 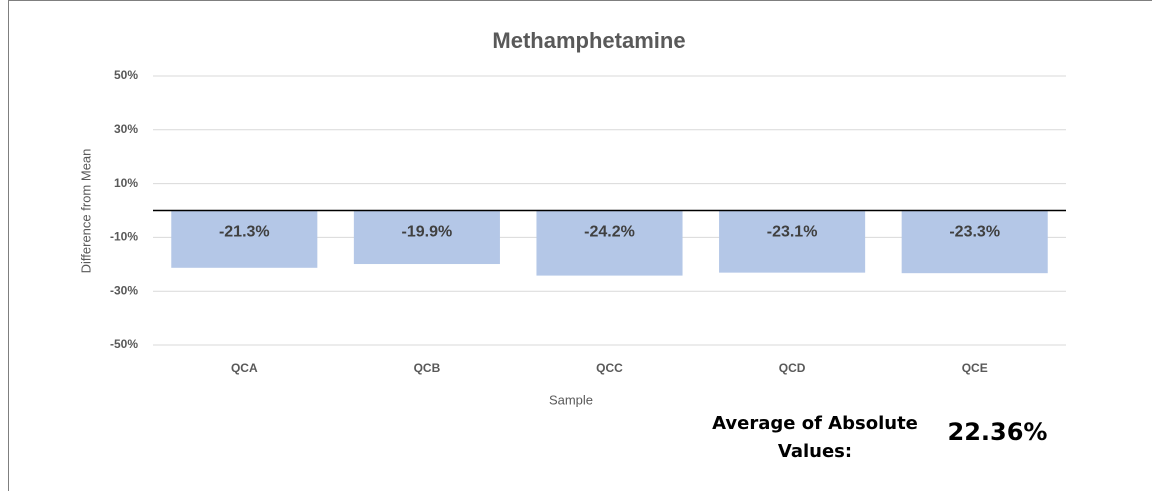 I want to click on y-tick-label: -30%, so click(x=124, y=290).